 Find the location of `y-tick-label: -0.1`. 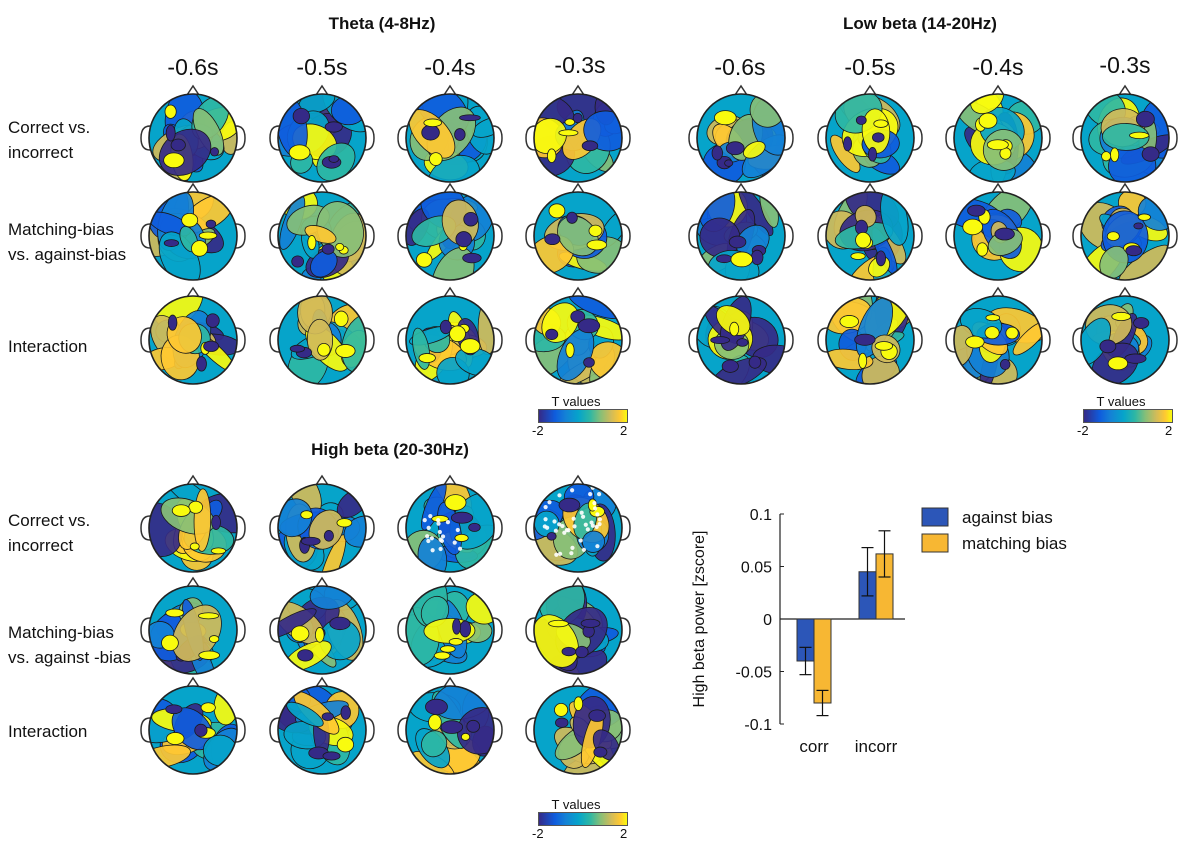

y-tick-label: -0.1 is located at coordinates (758, 725).